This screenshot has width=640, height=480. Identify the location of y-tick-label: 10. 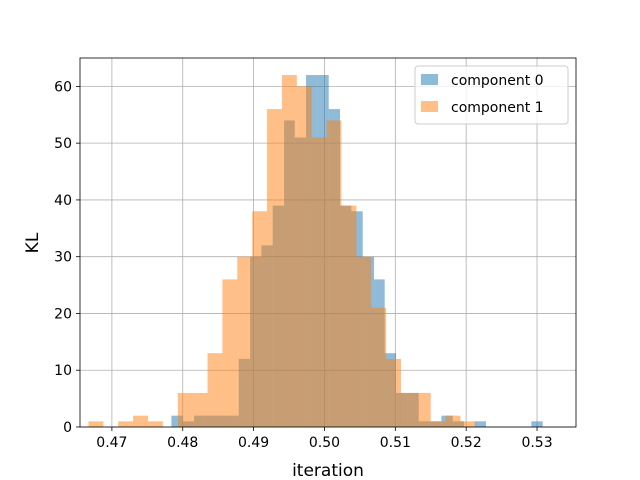
(63, 371).